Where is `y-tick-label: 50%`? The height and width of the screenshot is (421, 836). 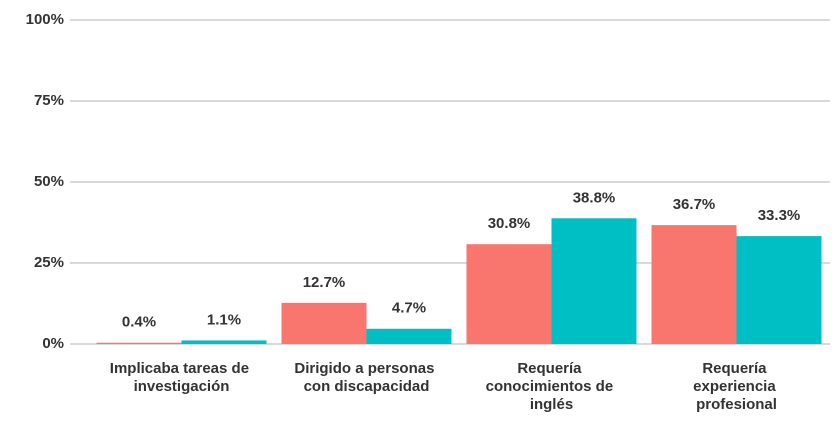
y-tick-label: 50% is located at coordinates (49, 181).